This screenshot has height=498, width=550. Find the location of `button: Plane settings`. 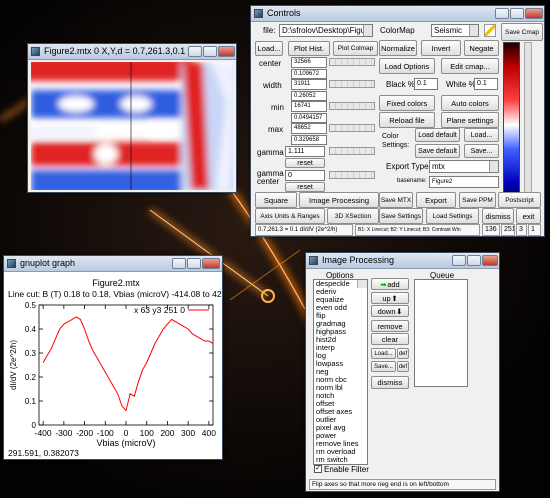

button: Plane settings is located at coordinates (470, 120).